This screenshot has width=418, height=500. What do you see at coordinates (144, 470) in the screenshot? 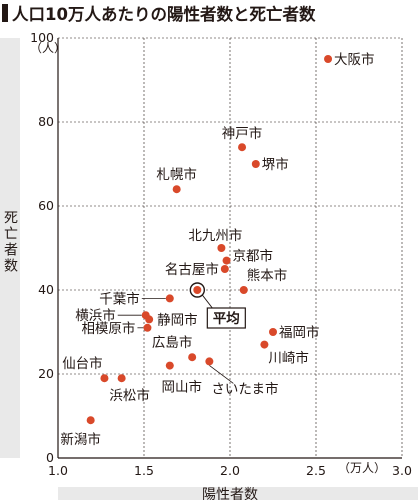
I see `x-tick-label: 1.5` at bounding box center [144, 470].